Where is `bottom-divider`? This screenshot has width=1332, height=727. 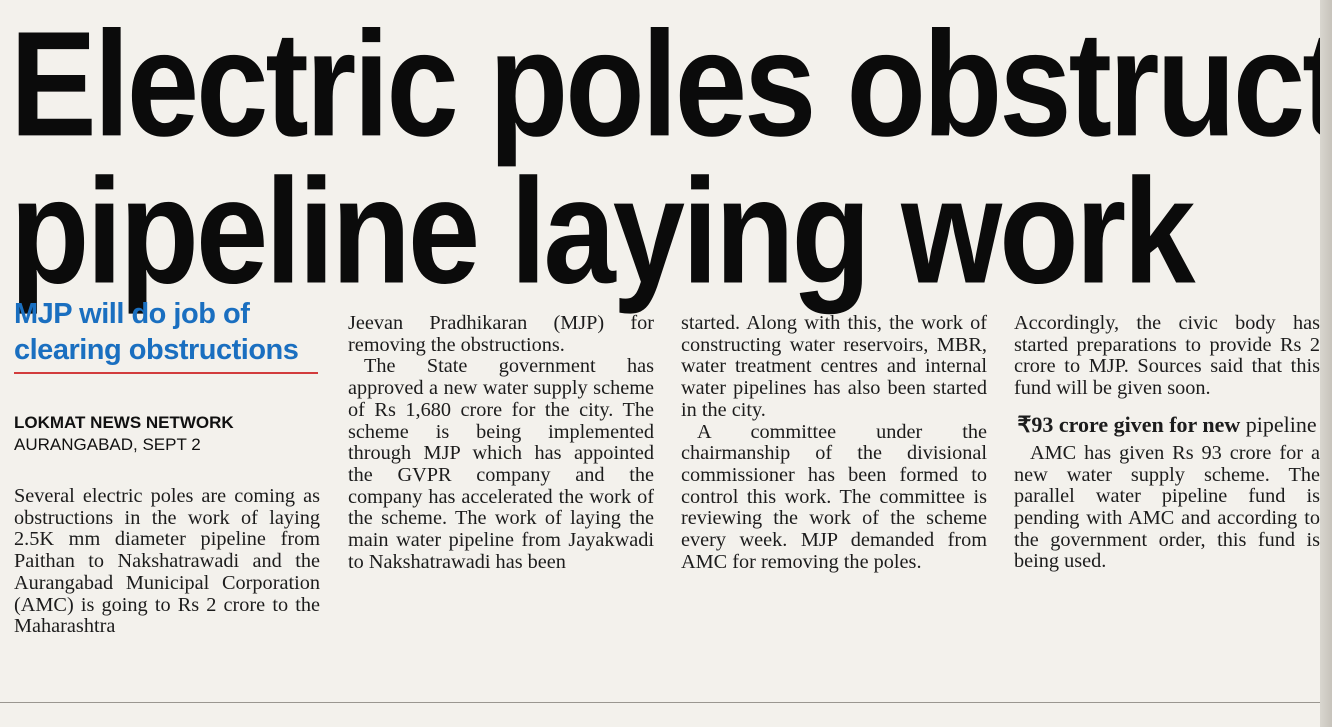
bottom-divider is located at coordinates (660, 702).